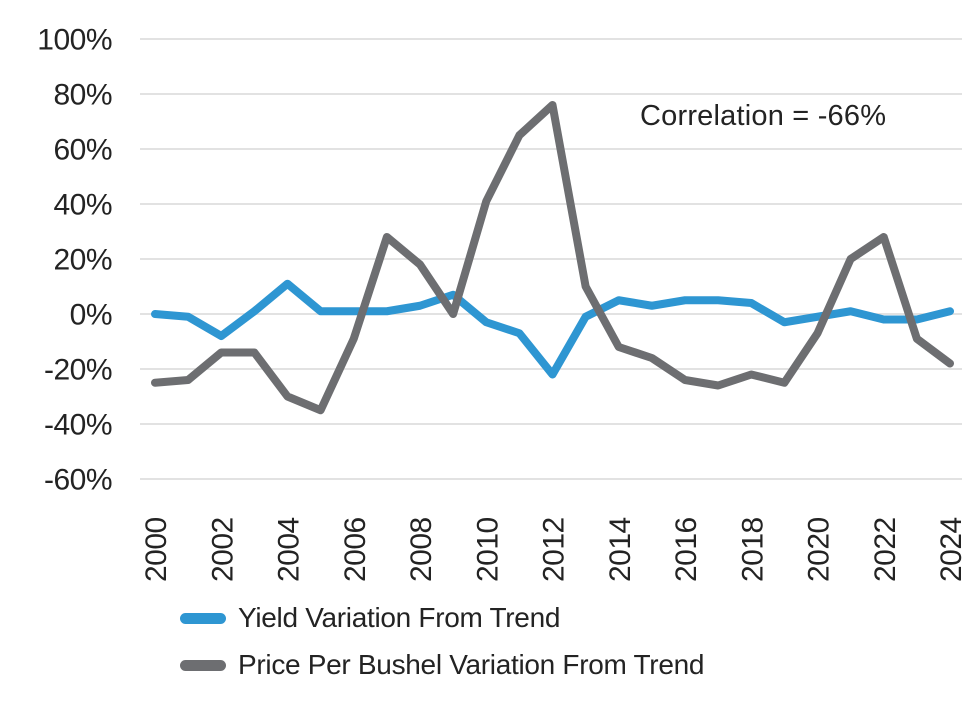 This screenshot has width=969, height=718. Describe the element at coordinates (554, 549) in the screenshot. I see `x-axis-tick-label: 2012` at that location.